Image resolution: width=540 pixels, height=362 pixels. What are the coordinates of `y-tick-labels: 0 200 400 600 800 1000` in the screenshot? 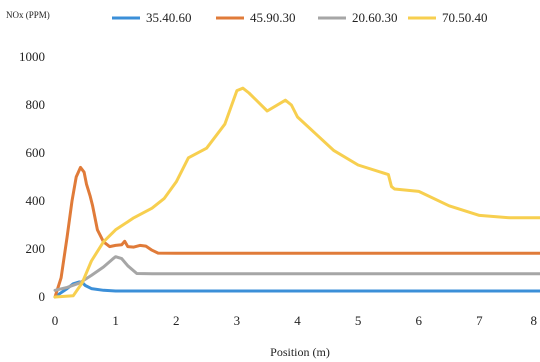 It's located at (32, 176).